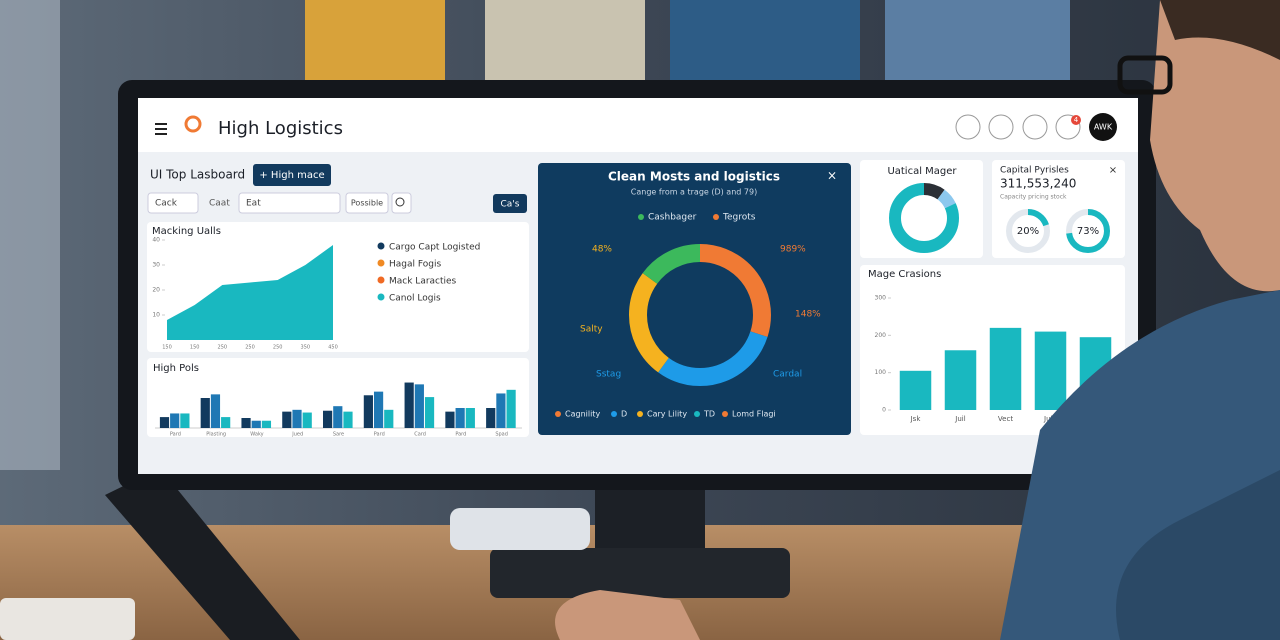  I want to click on callout: 48%, so click(602, 250).